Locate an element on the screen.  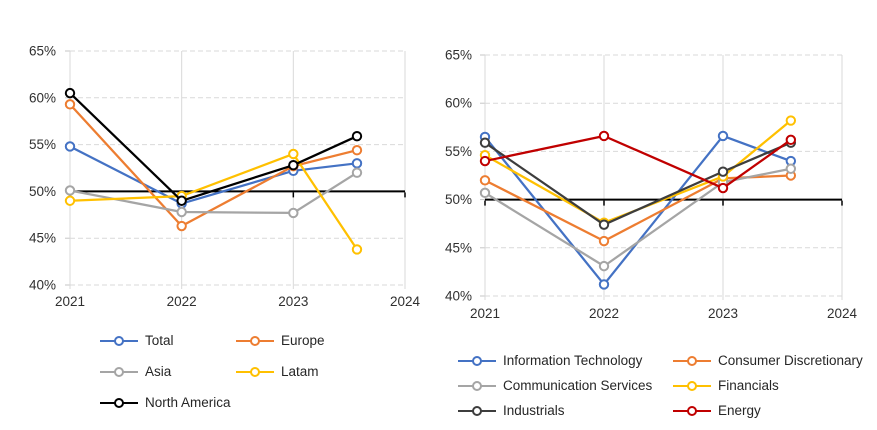
legend-label: Total is located at coordinates (159, 340).